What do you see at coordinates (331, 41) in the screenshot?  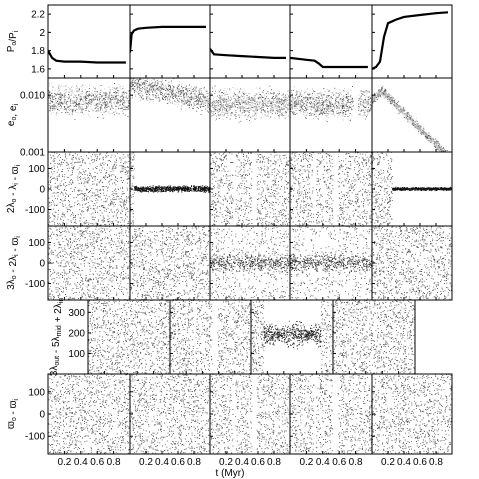 I see `panel-r0-c3` at bounding box center [331, 41].